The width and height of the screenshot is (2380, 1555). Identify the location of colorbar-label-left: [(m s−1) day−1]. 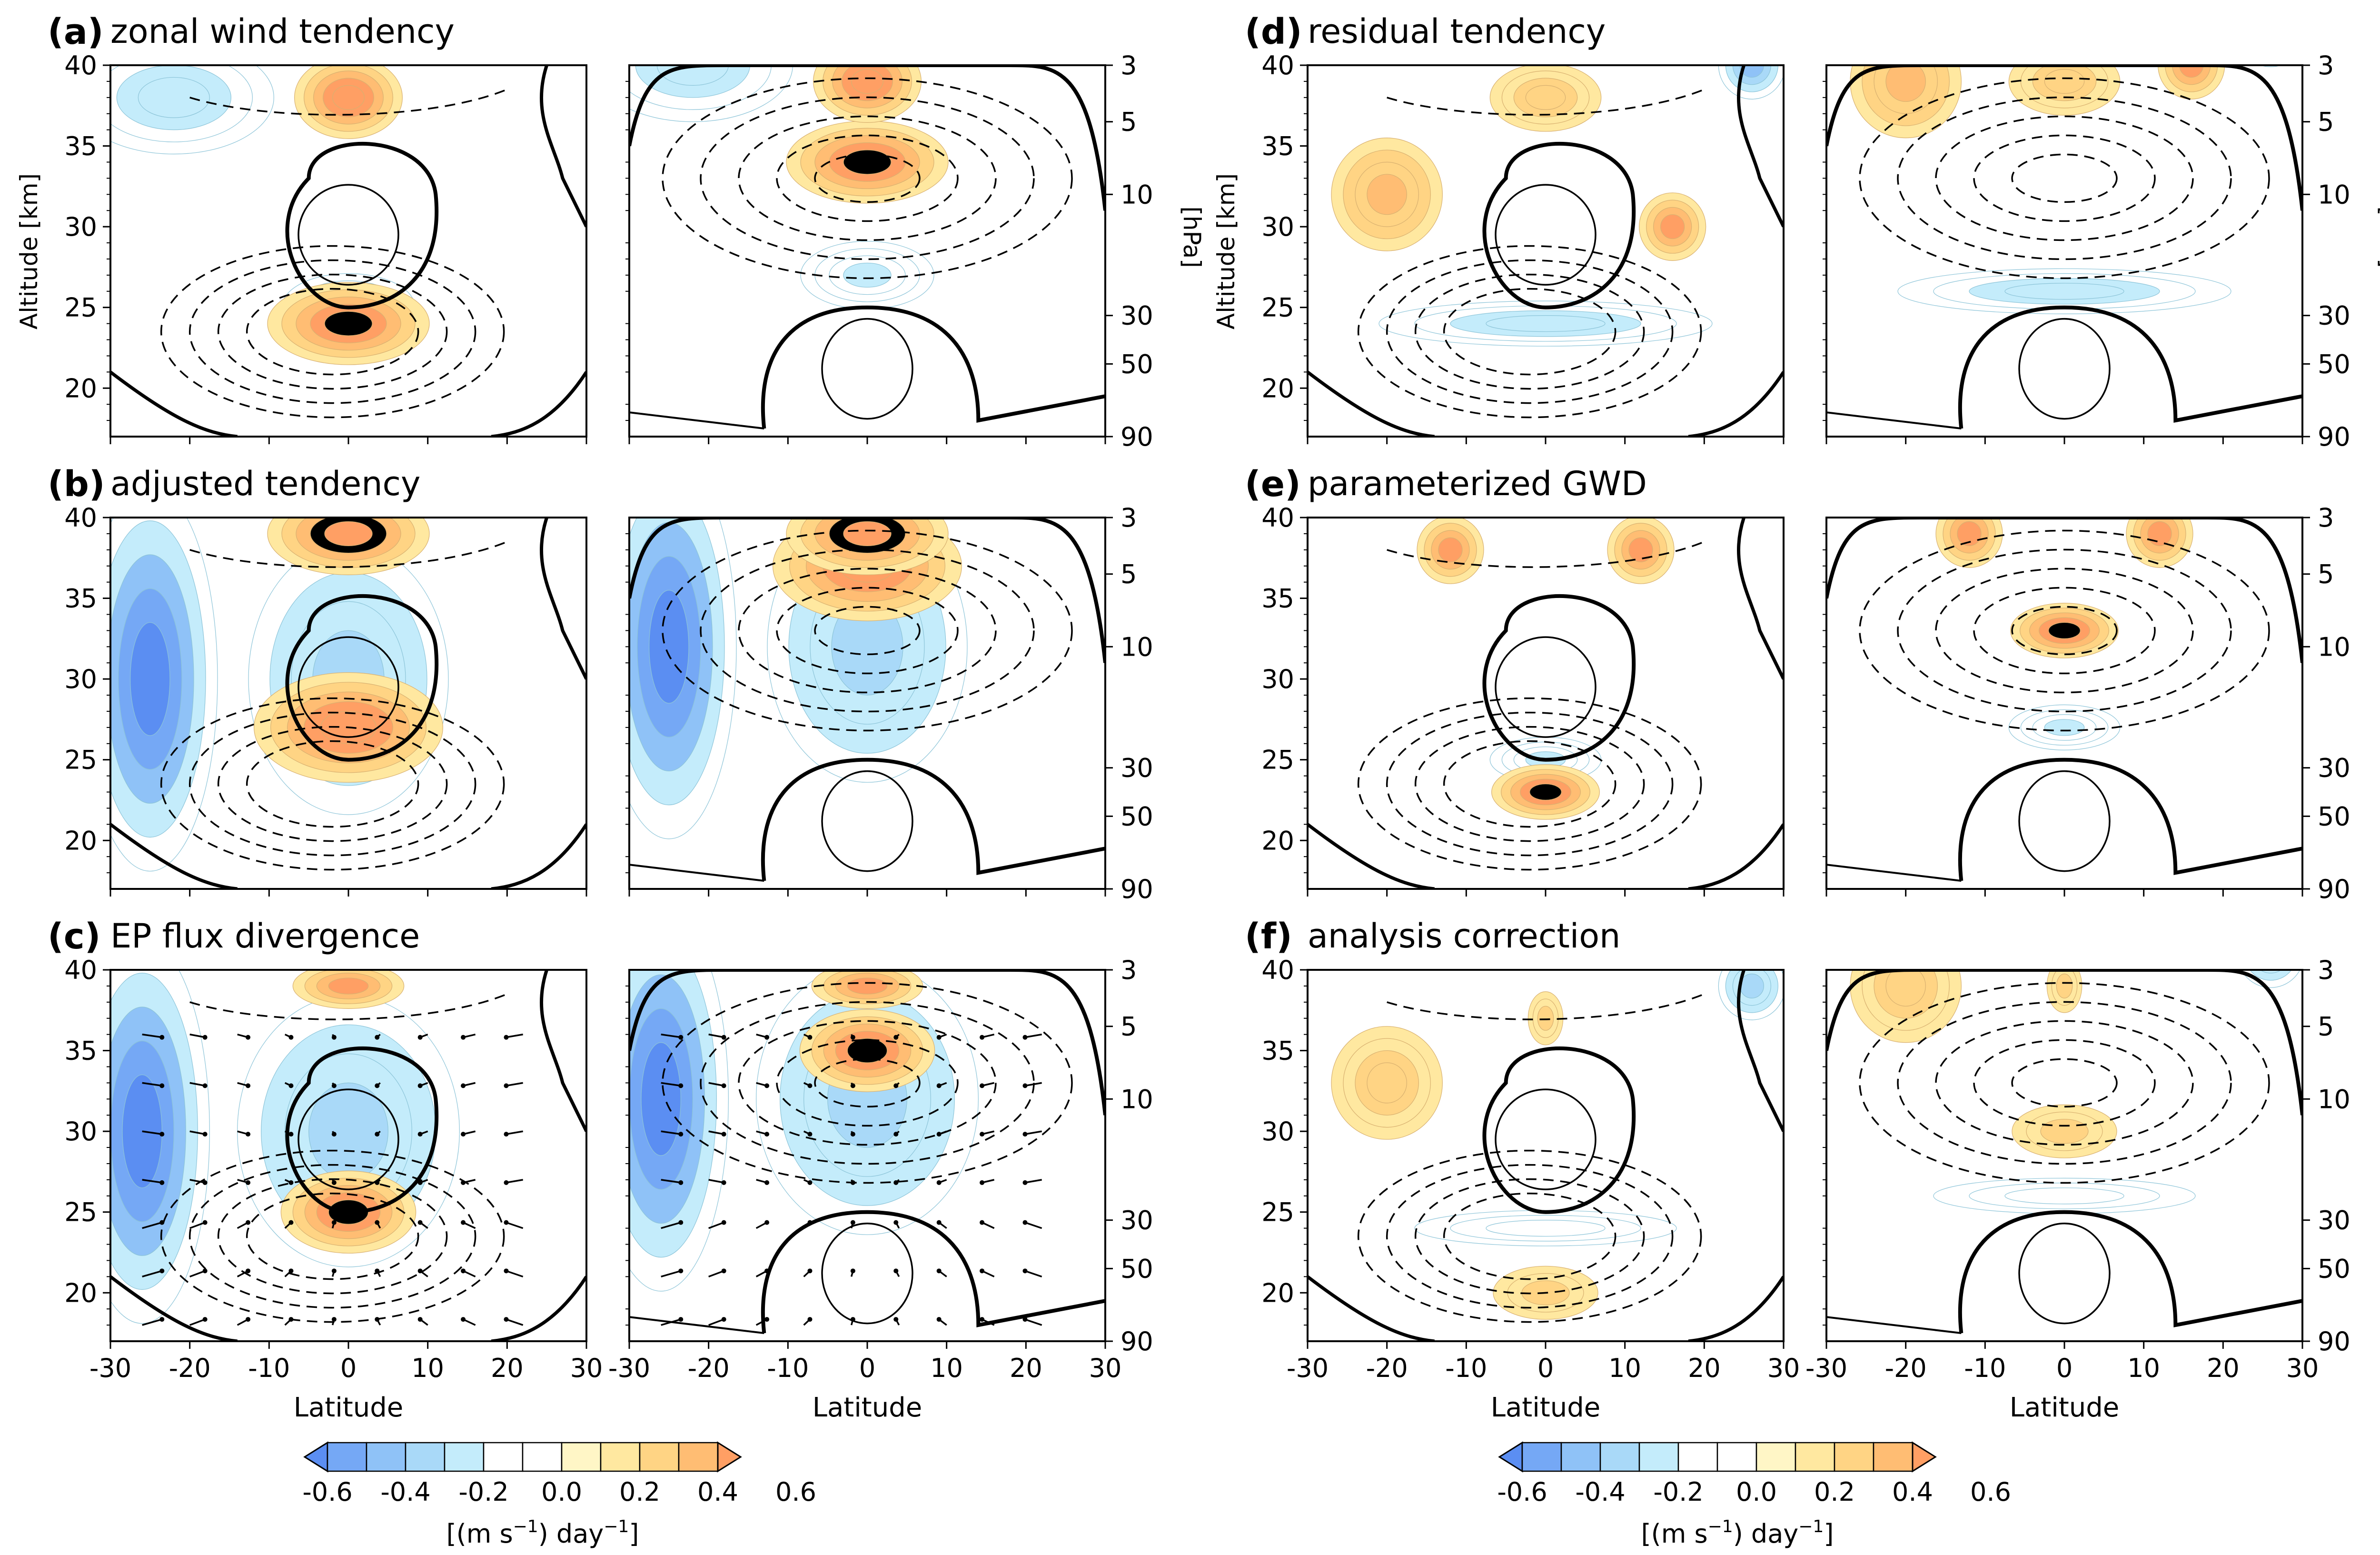
(542, 1533).